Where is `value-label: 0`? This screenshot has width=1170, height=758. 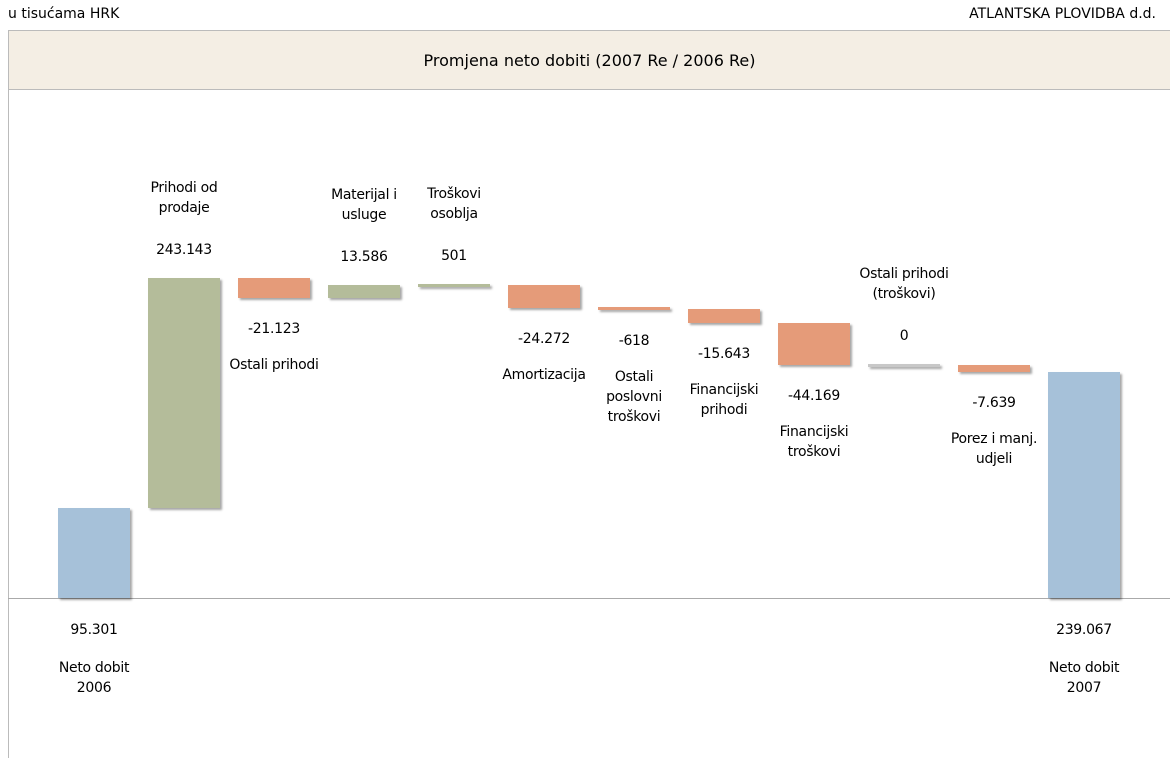
value-label: 0 is located at coordinates (904, 335).